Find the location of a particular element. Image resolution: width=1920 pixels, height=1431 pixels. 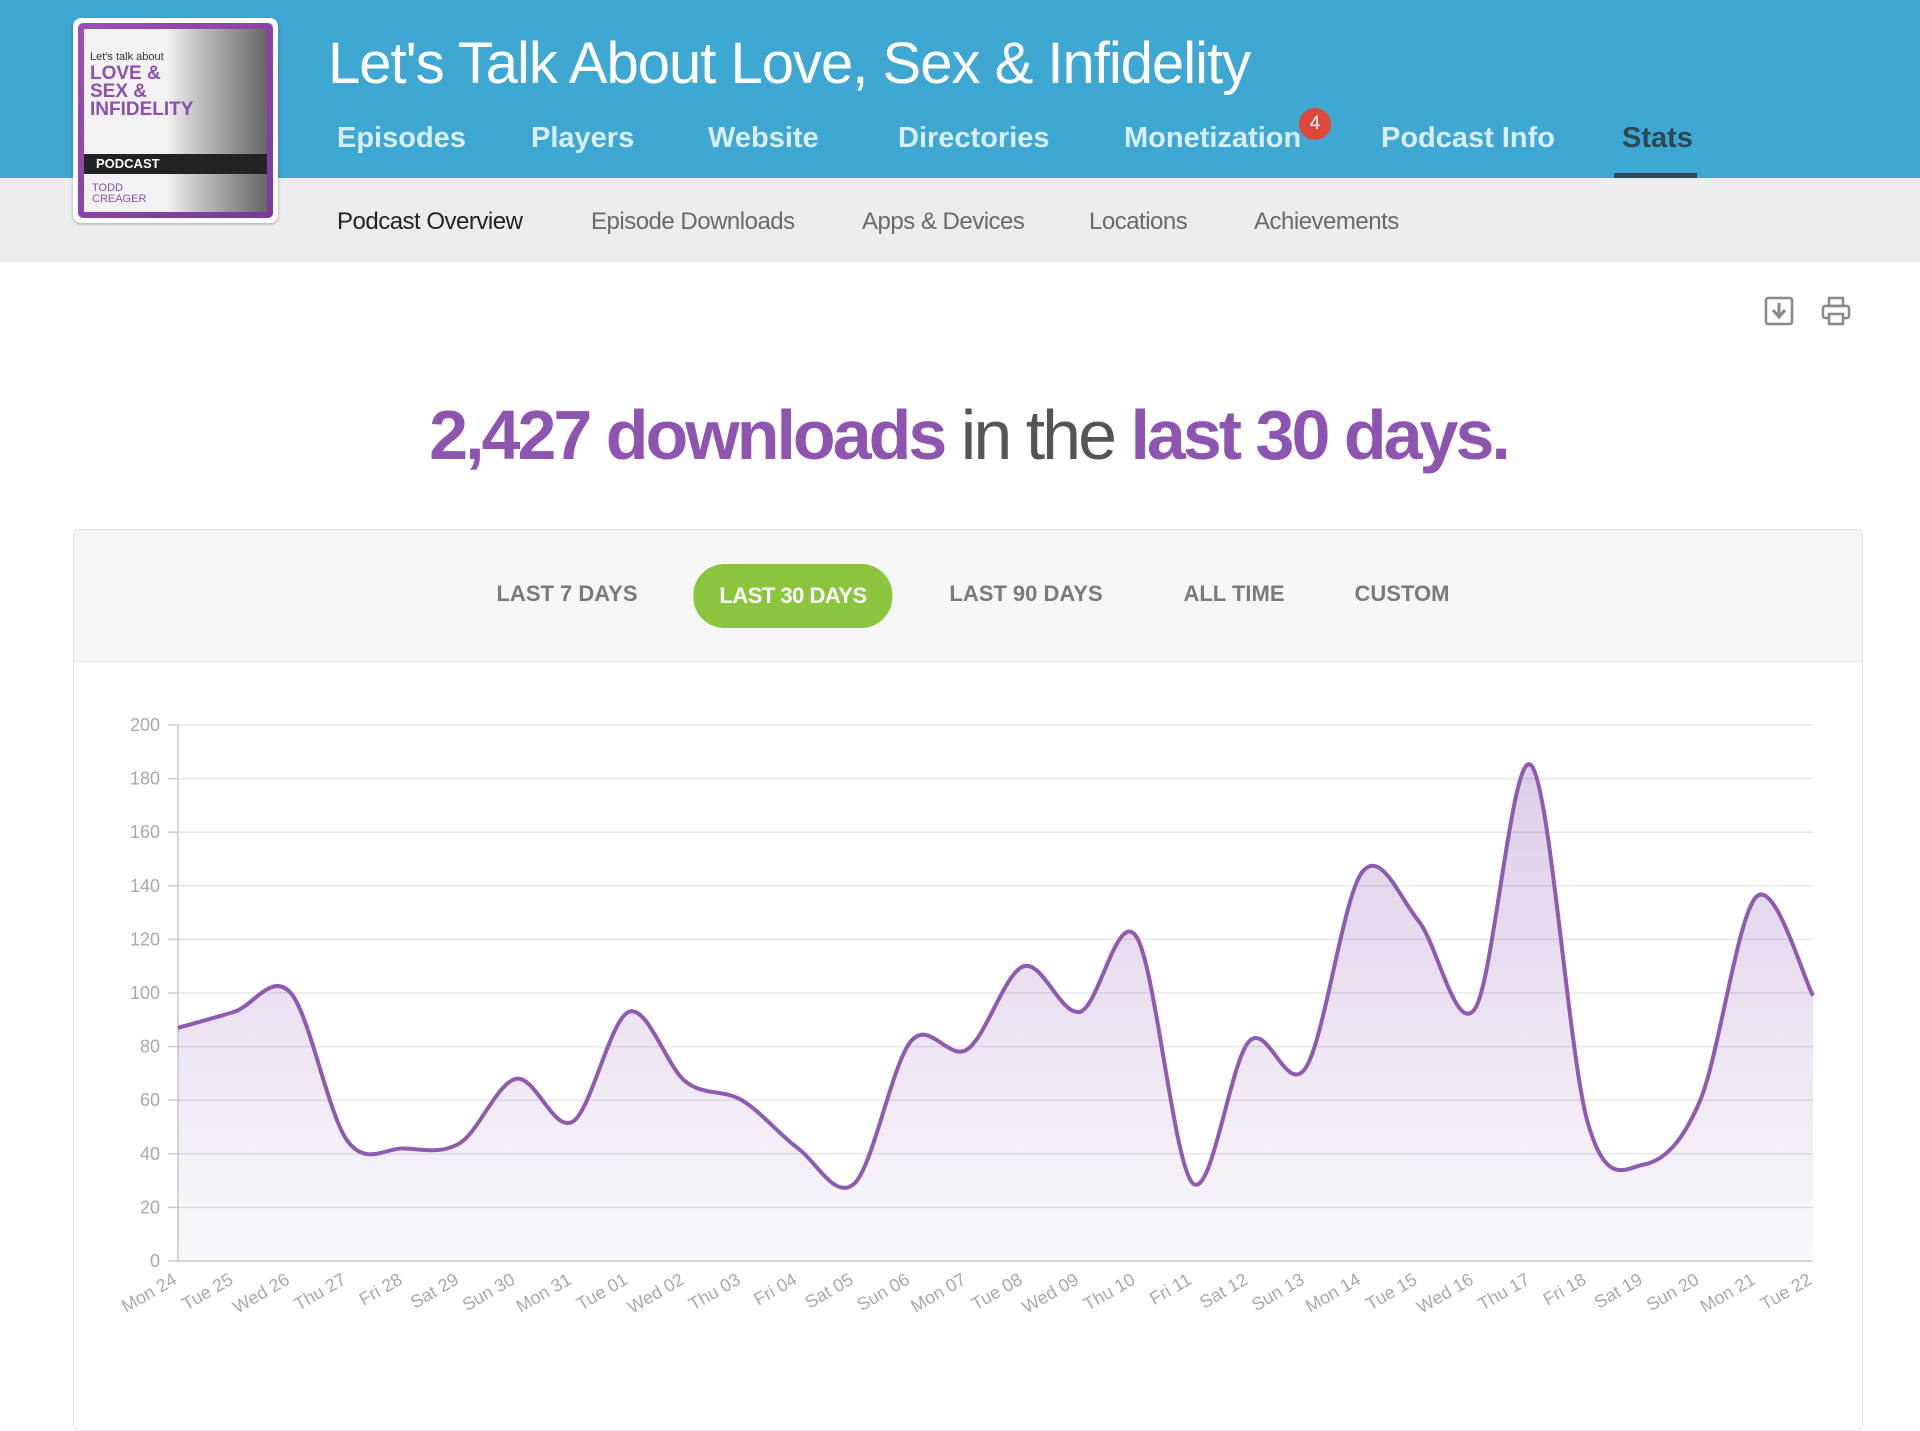

range-button: LAST 7 DAYS is located at coordinates (567, 593).